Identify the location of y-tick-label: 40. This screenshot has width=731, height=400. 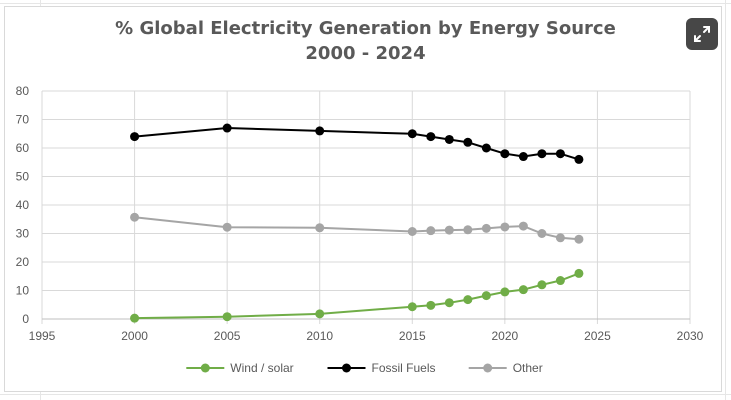
(23, 205).